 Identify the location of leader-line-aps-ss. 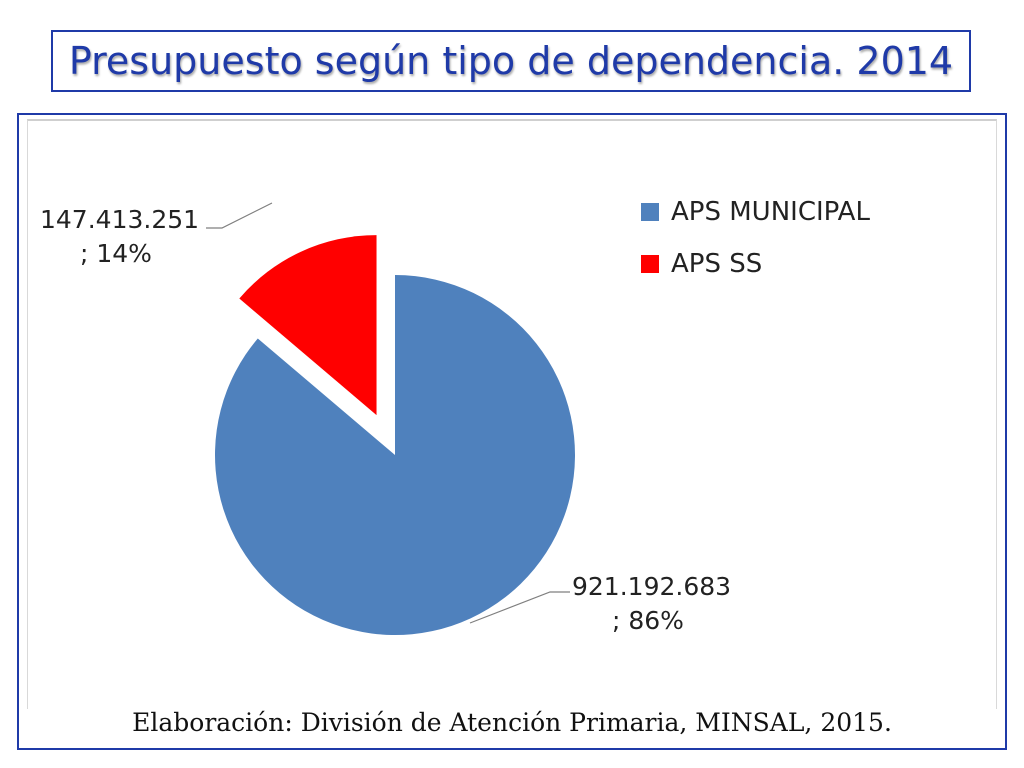
(239, 215).